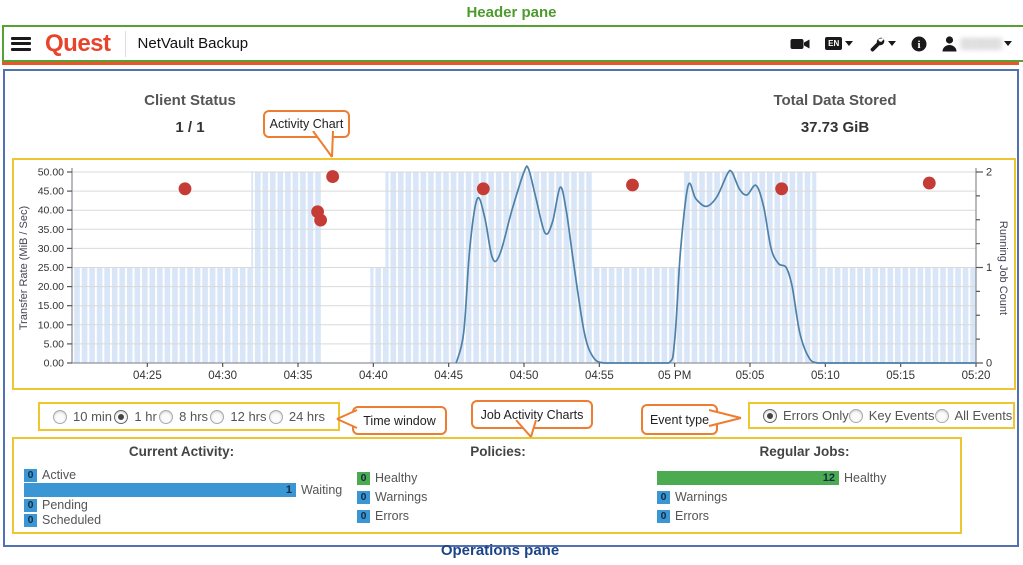  I want to click on svg-text: 50.00, so click(51, 173).